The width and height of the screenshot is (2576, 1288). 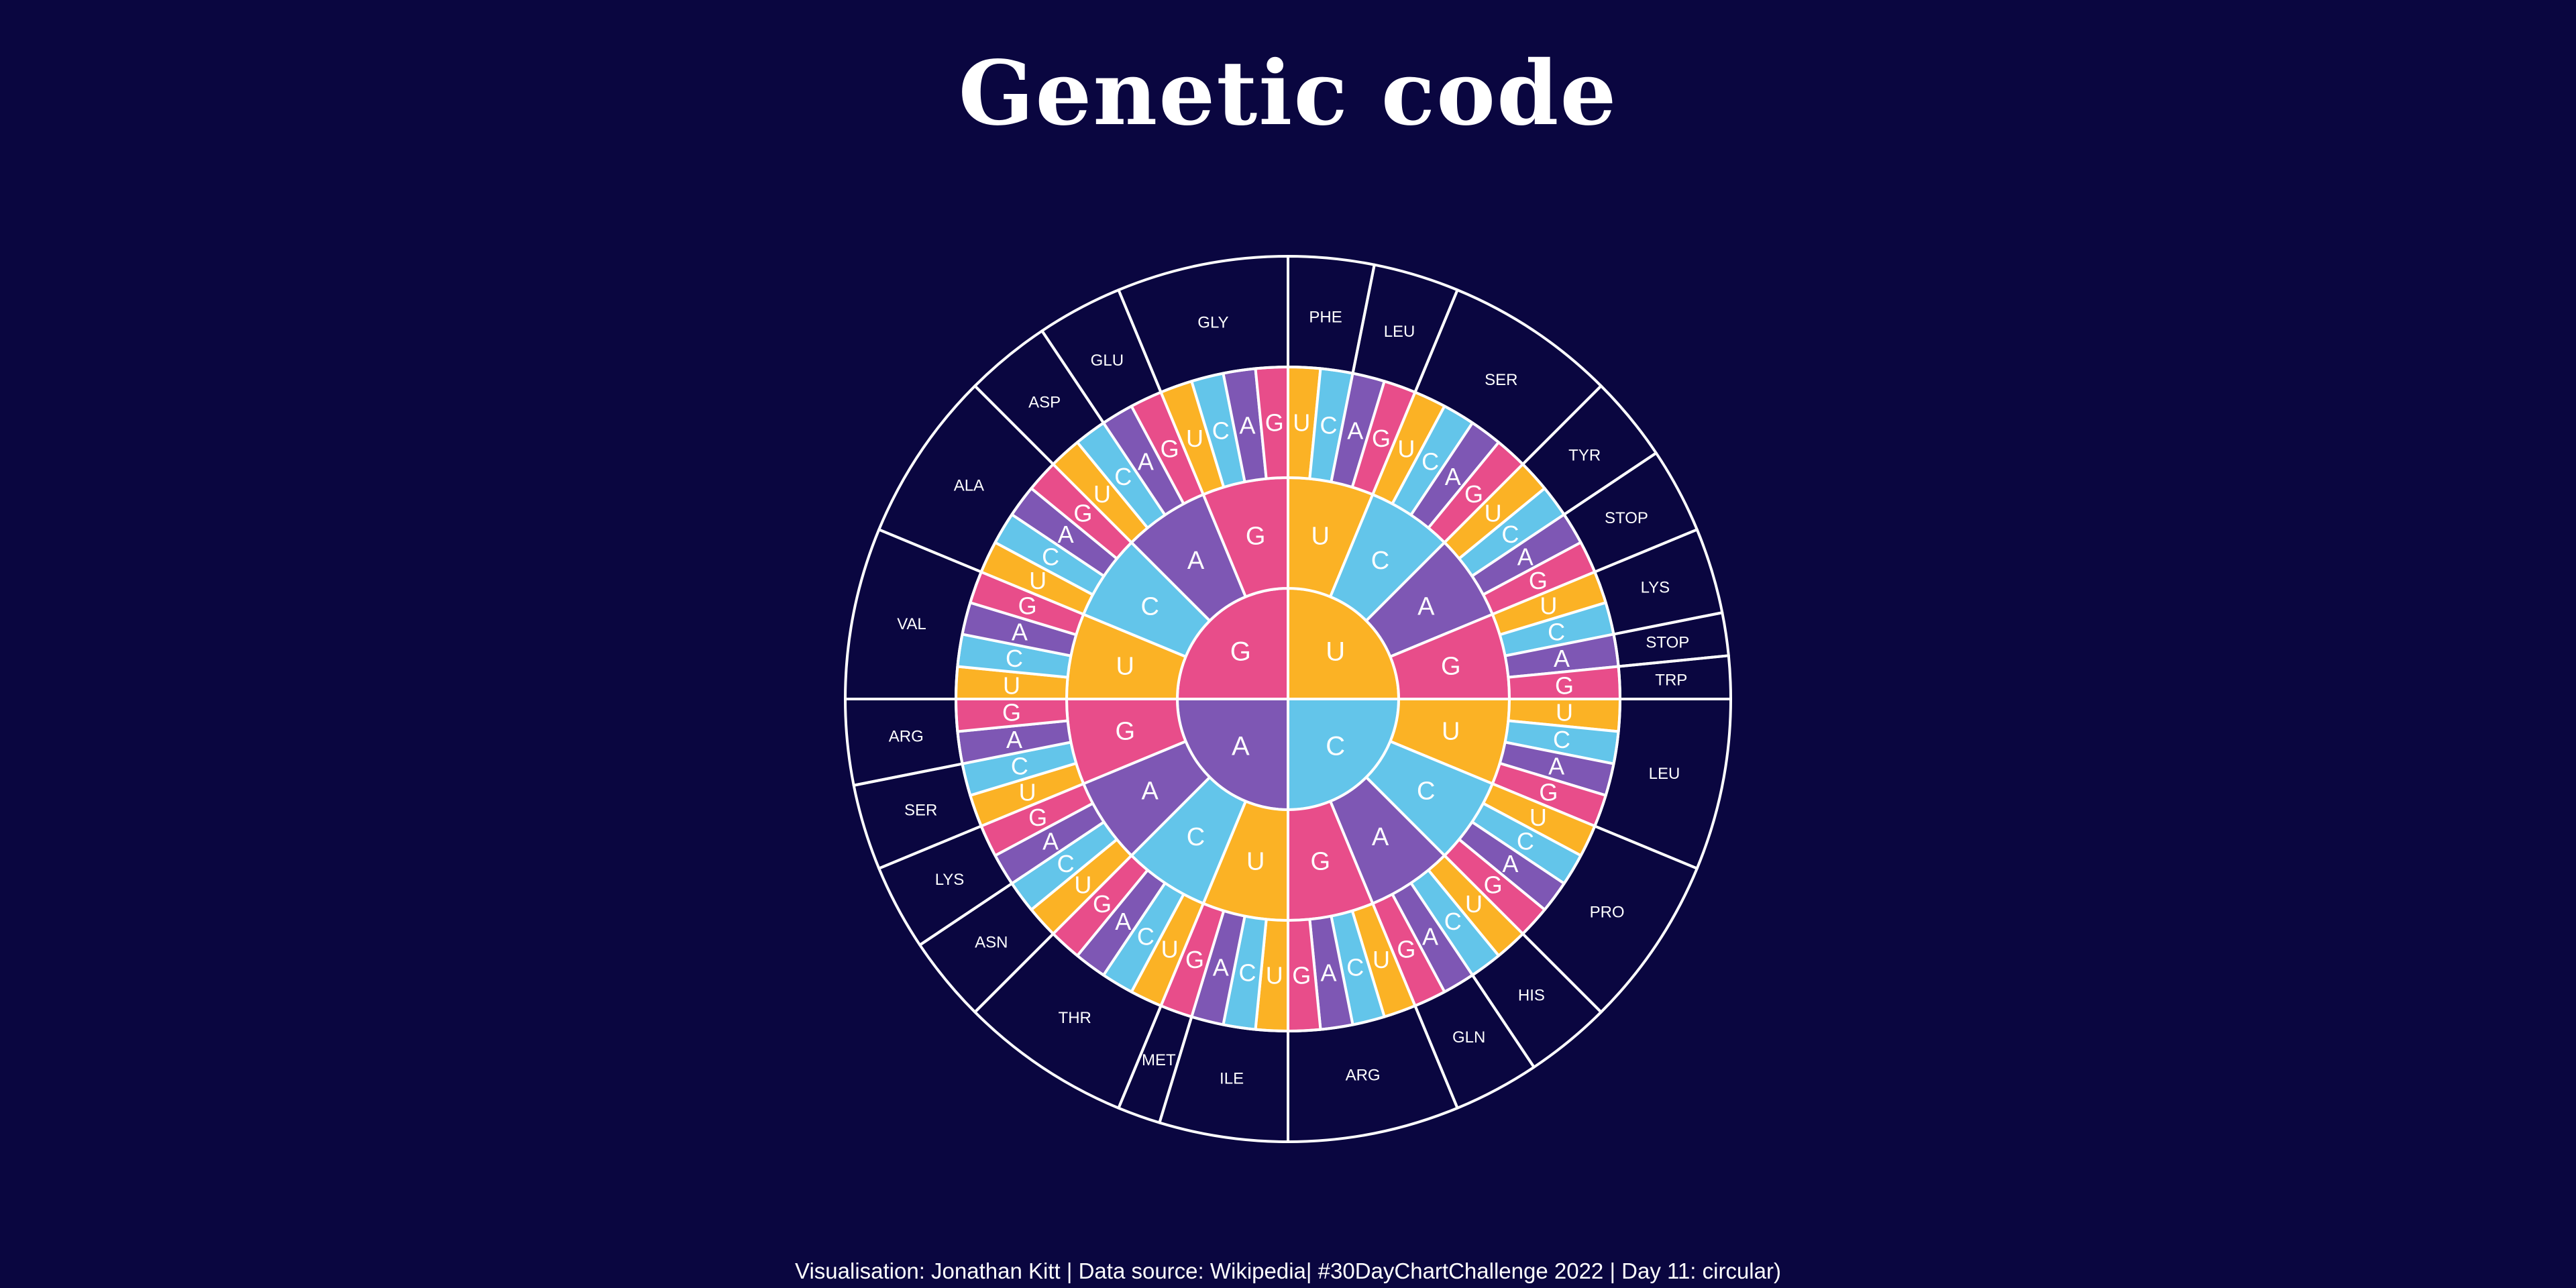 What do you see at coordinates (1584, 456) in the screenshot?
I see `amino-label-tyr: TYR` at bounding box center [1584, 456].